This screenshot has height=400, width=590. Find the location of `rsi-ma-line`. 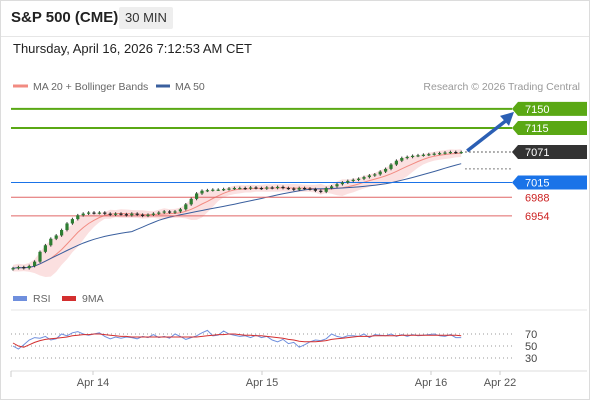

rsi-ma-line is located at coordinates (237, 340).